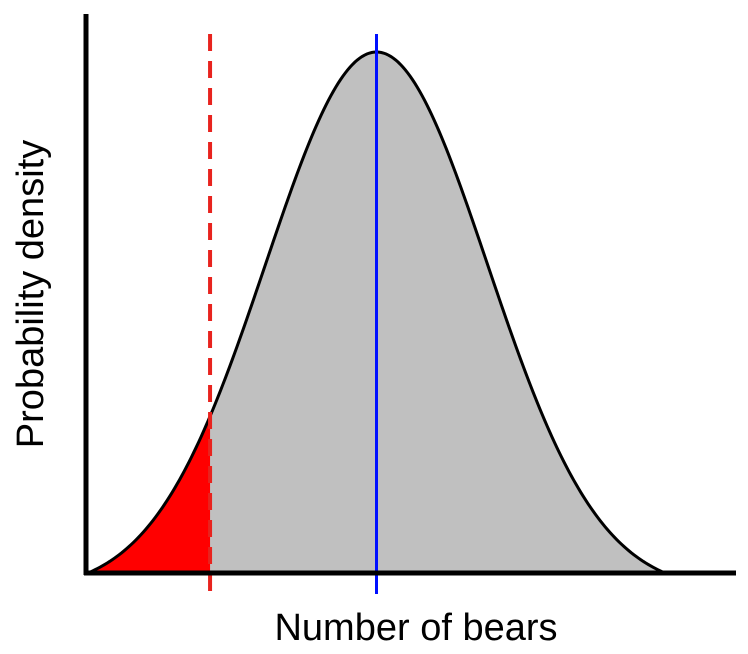 This screenshot has height=654, width=748. Describe the element at coordinates (31, 294) in the screenshot. I see `y-axis-label: Probability density` at that location.